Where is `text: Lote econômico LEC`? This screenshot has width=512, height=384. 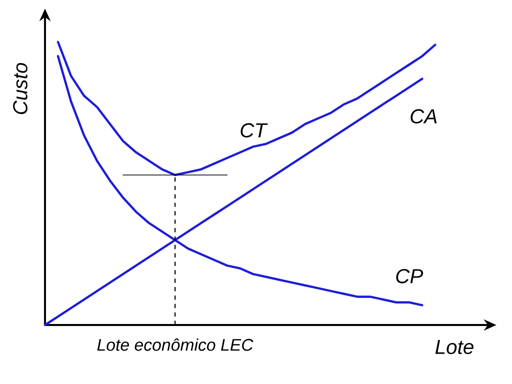
text: Lote econômico LEC is located at coordinates (175, 344).